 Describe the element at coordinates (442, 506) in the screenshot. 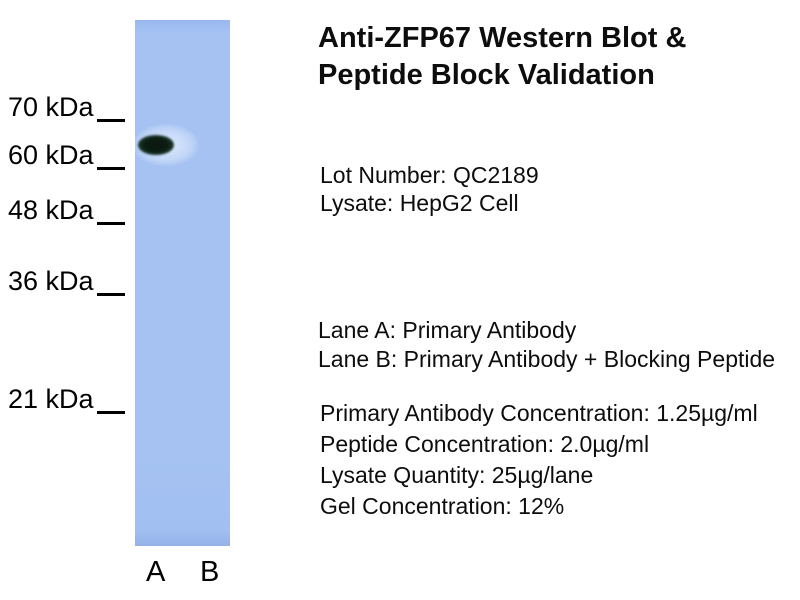

I see `gel-concentration-text: Gel Concentration: 12%` at that location.